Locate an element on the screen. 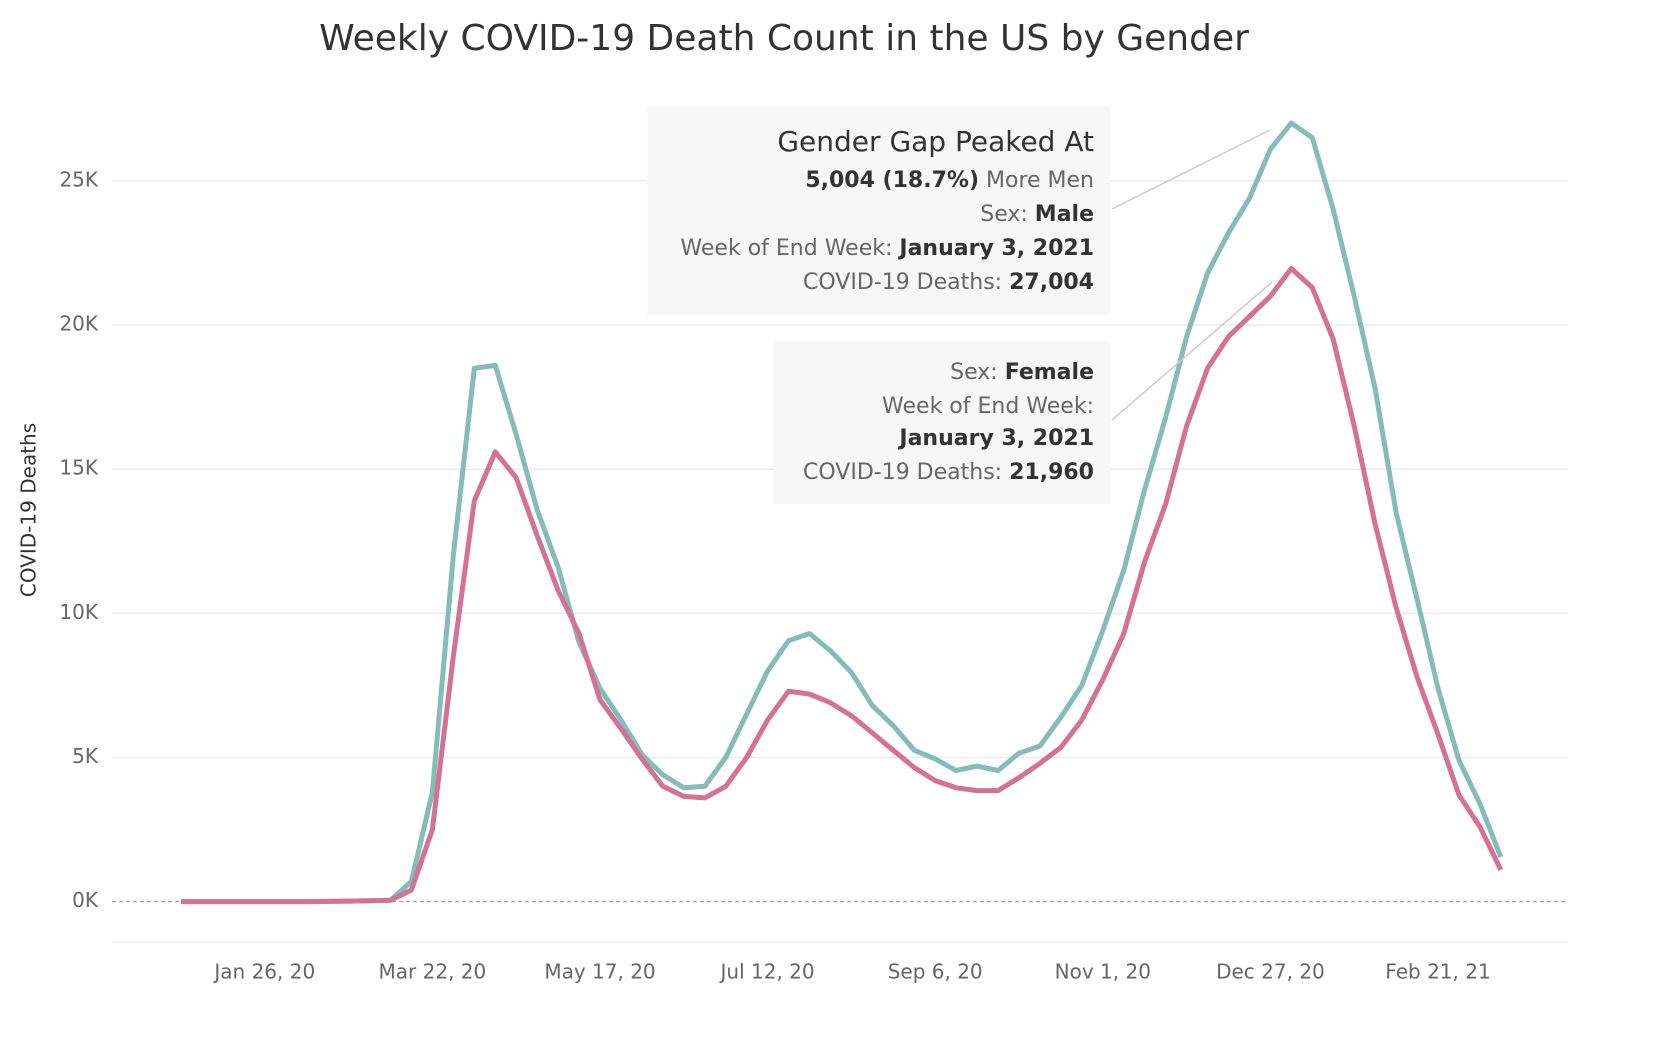 This screenshot has height=1064, width=1668. y-tick-label: 20K is located at coordinates (78, 324).